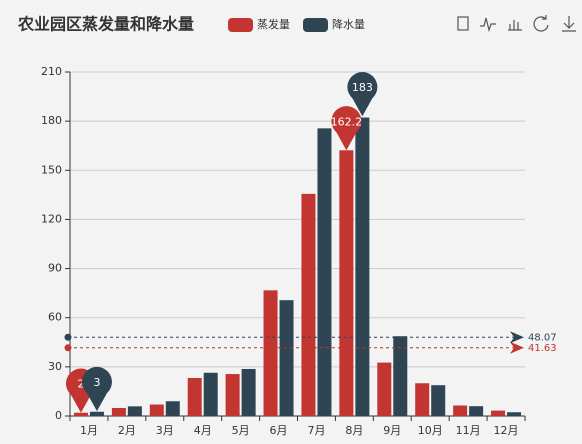 The width and height of the screenshot is (582, 444). Describe the element at coordinates (165, 430) in the screenshot. I see `x-tick-label: 3月` at that location.